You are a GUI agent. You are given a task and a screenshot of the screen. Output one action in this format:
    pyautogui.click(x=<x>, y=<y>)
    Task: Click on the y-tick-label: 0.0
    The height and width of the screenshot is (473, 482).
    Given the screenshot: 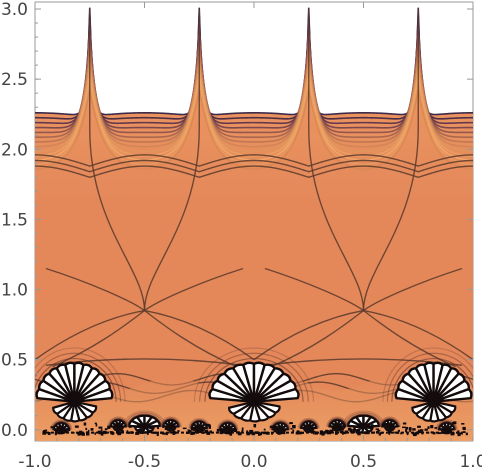 What is the action you would take?
    pyautogui.click(x=14, y=431)
    